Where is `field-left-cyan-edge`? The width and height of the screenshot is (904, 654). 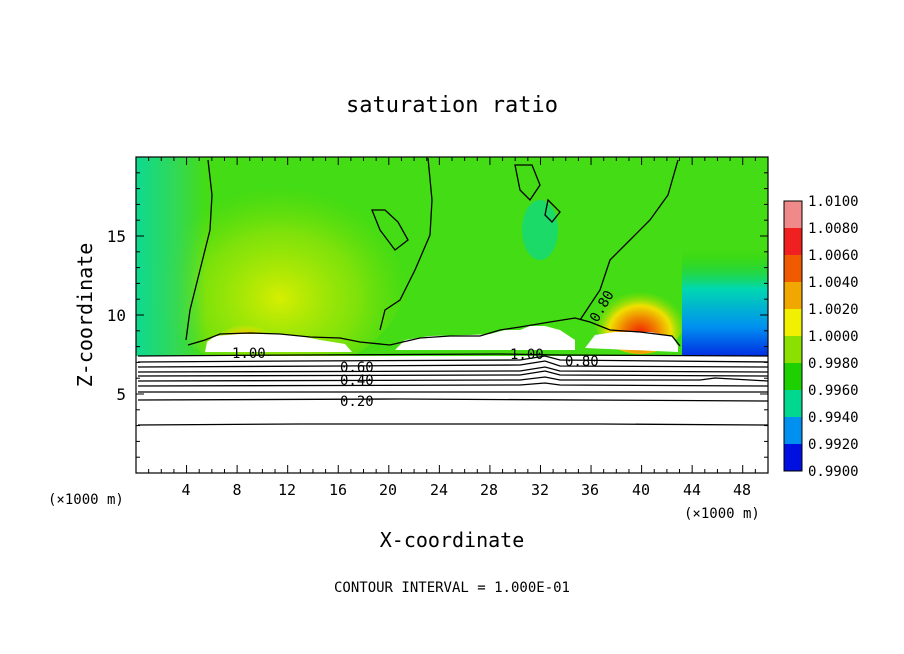
field-left-cyan-edge is located at coordinates (171, 257).